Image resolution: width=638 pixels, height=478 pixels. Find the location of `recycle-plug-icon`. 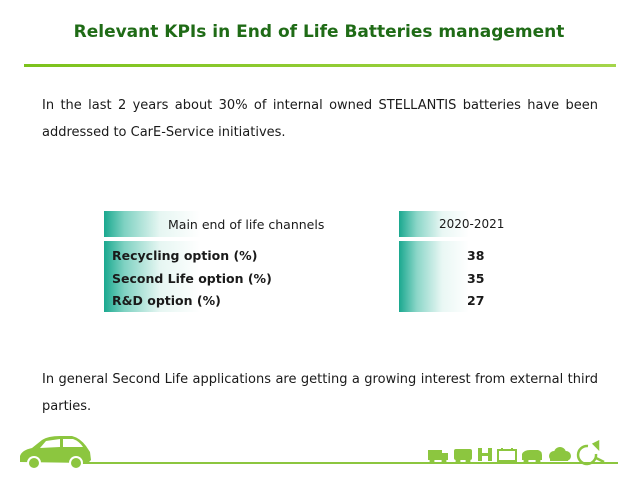

recycle-plug-icon is located at coordinates (590, 453).